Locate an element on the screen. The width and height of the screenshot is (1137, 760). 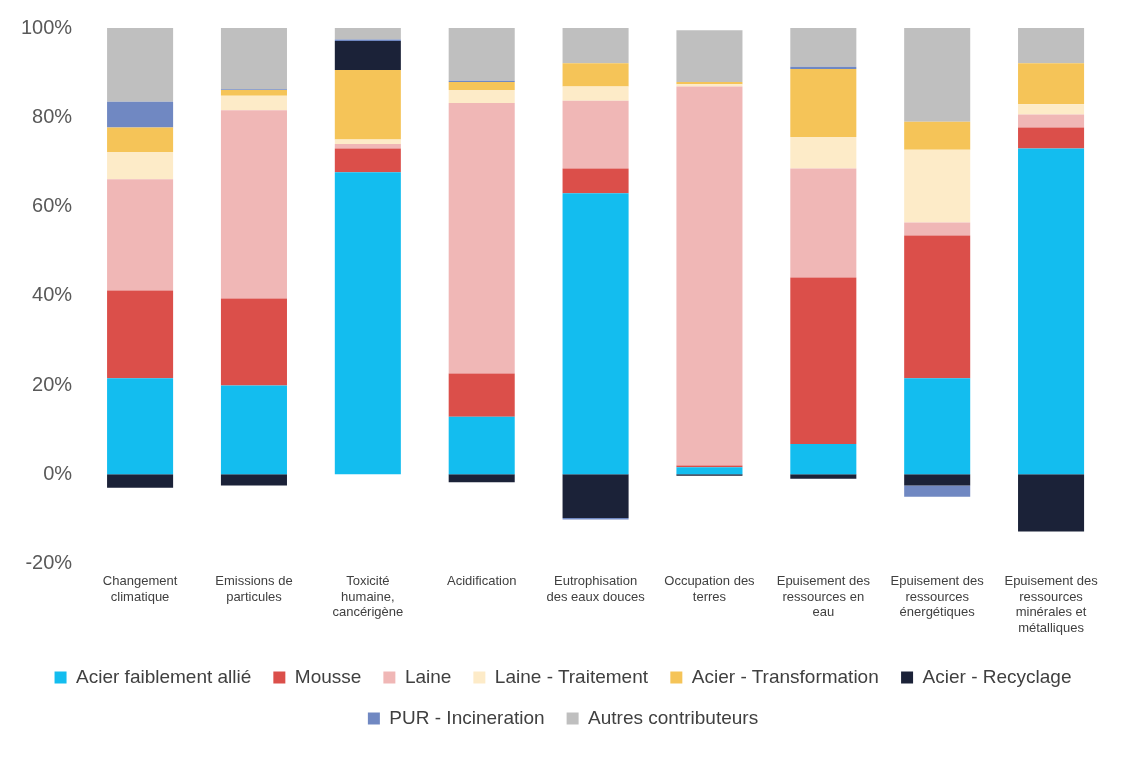
legend-label: Laine is located at coordinates (428, 676).